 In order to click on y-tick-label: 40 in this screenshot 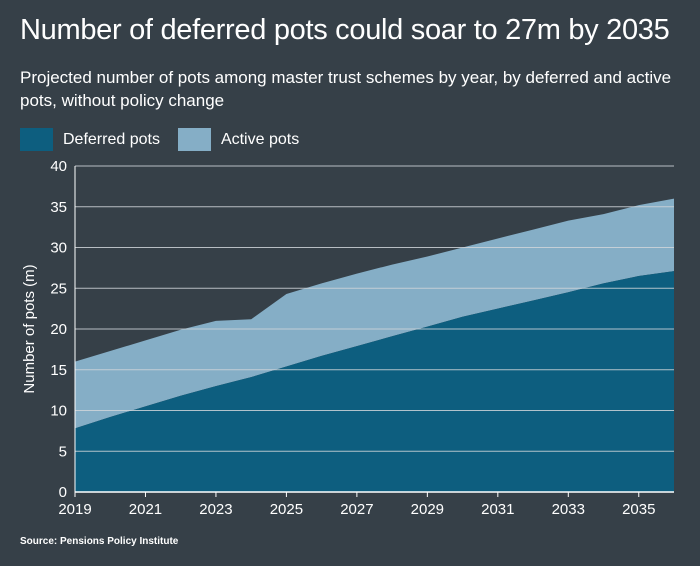, I will do `click(58, 166)`.